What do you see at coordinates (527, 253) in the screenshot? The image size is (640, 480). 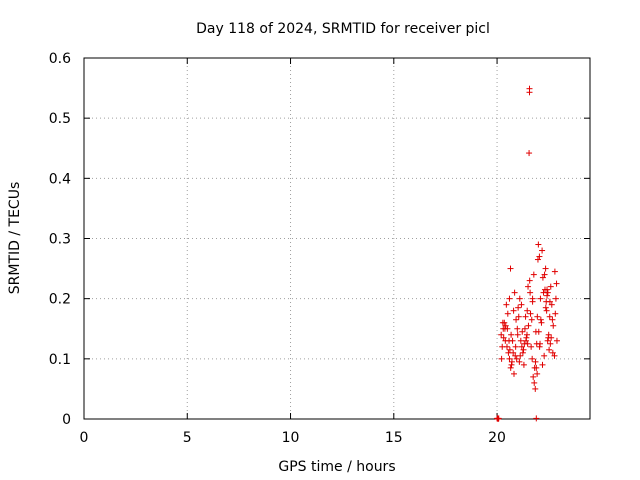 I see `data-points` at bounding box center [527, 253].